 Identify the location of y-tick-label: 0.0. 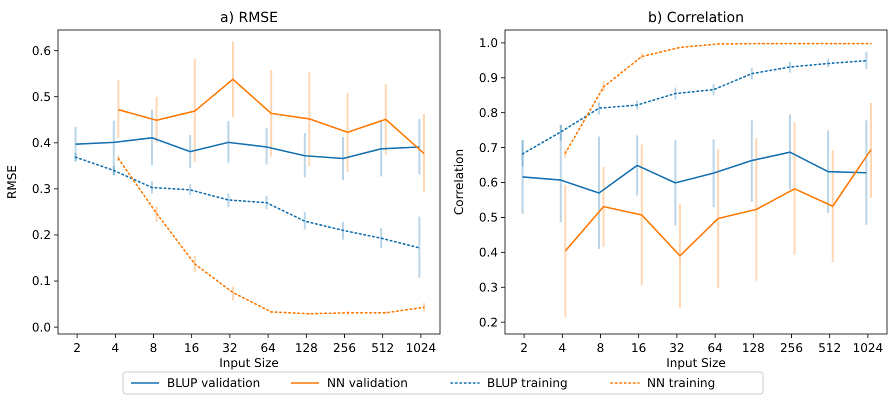
(41, 327).